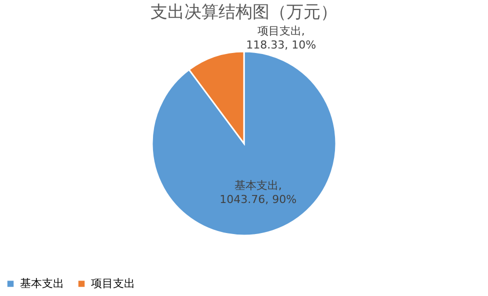  What do you see at coordinates (113, 283) in the screenshot?
I see `legend-label: 项目支出` at bounding box center [113, 283].